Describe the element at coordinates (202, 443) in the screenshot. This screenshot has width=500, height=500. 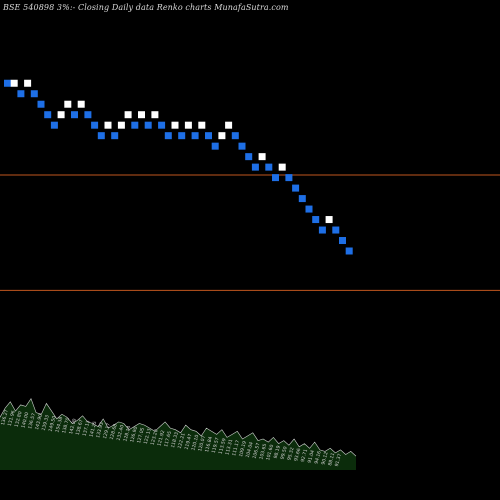
I see `volume-label: 120.07` at that location.